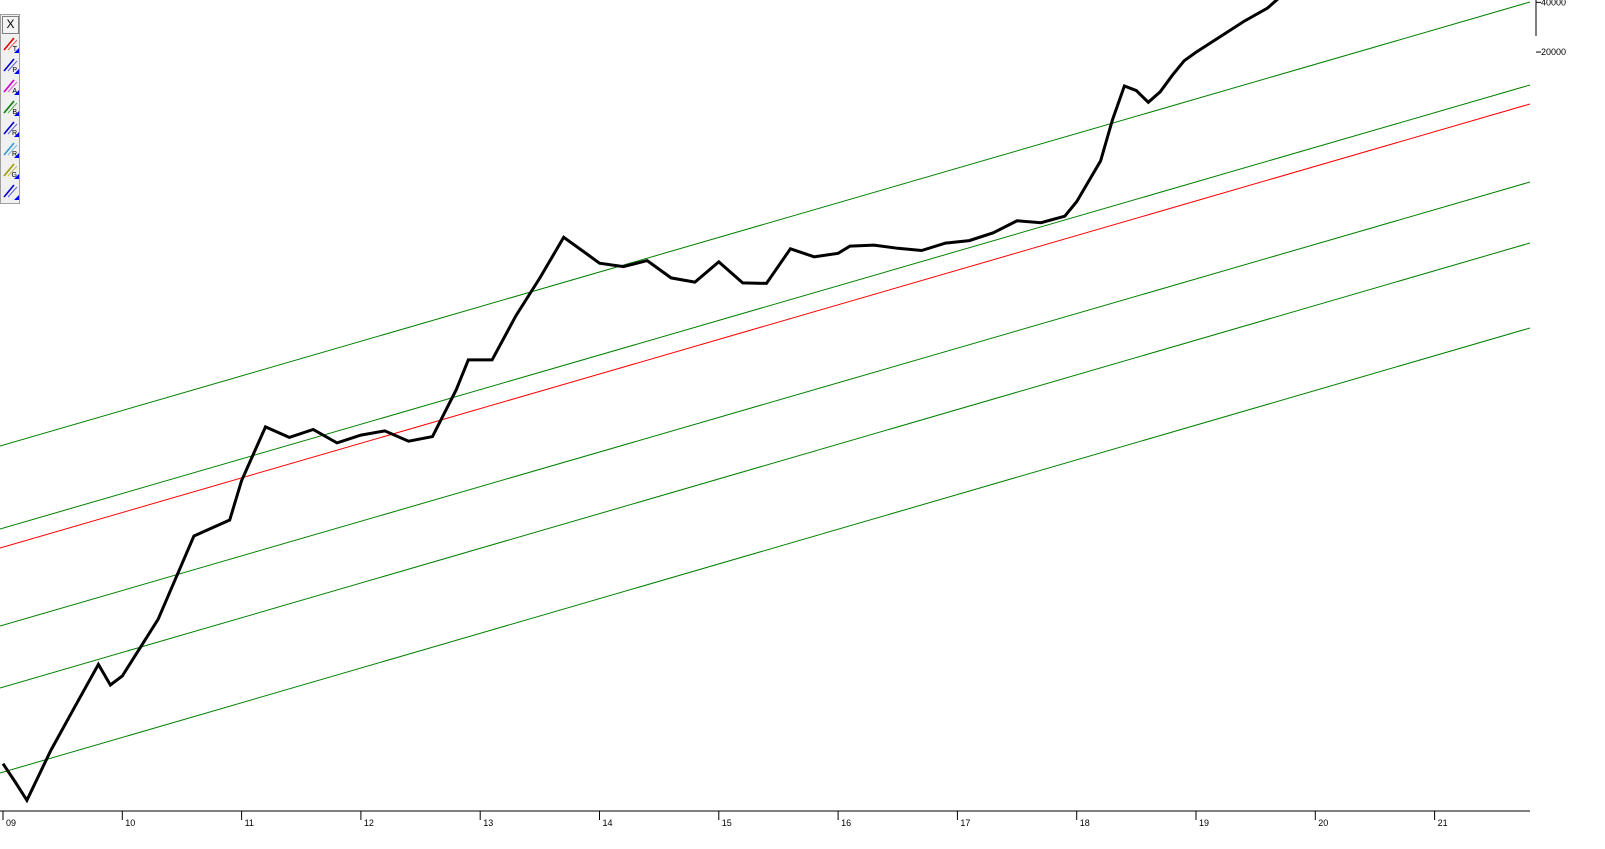 The width and height of the screenshot is (1605, 849). I want to click on x-axis: 09 10 11 12 13 14 15 16 17 18 19 20 21, so click(765, 819).